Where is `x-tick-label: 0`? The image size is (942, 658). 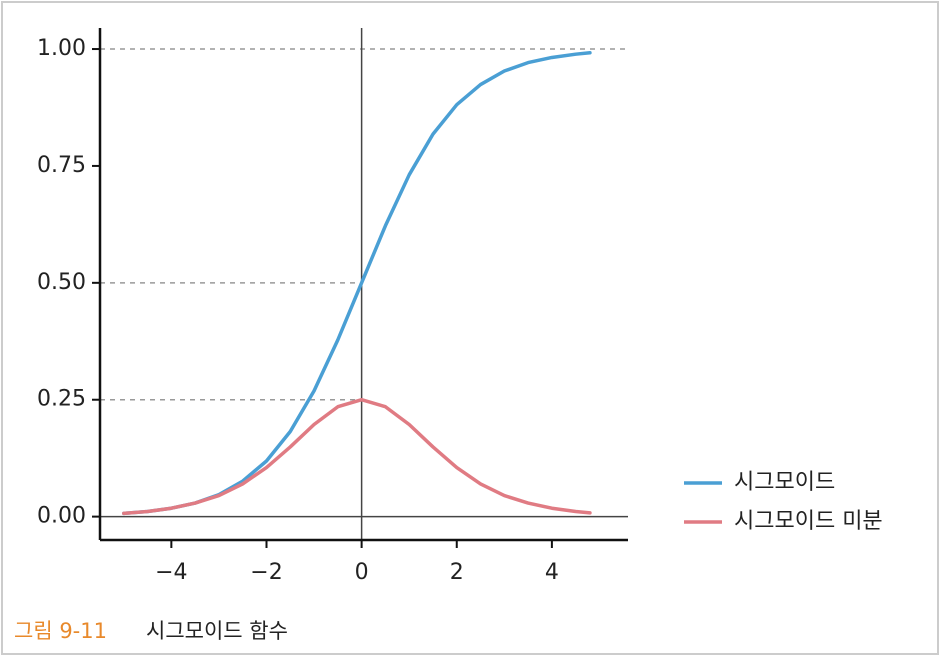 x-tick-label: 0 is located at coordinates (362, 572).